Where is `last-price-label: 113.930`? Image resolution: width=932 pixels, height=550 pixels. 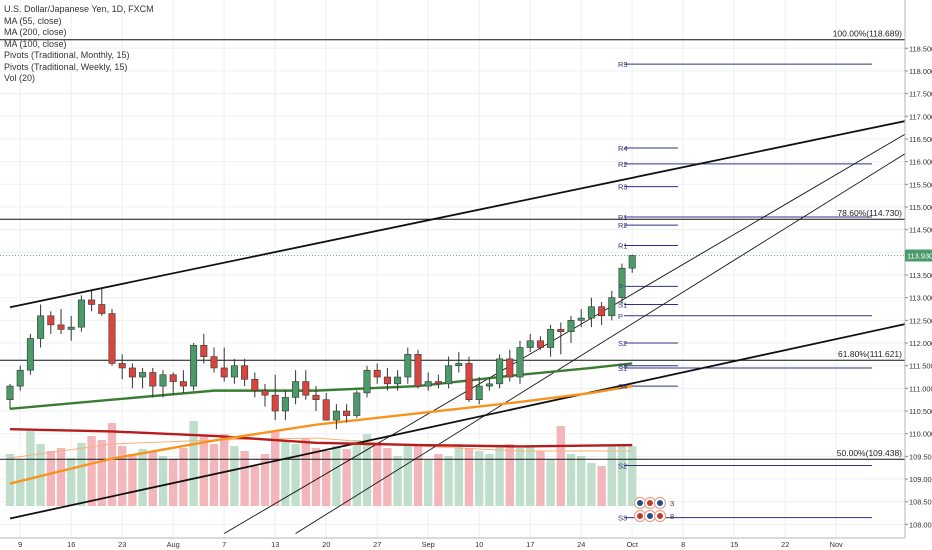 last-price-label: 113.930 is located at coordinates (919, 256).